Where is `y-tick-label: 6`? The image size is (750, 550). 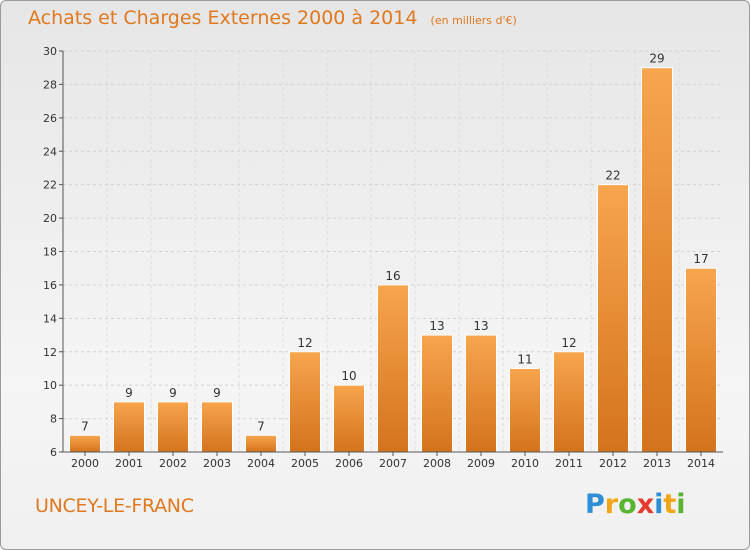
y-tick-label: 6 is located at coordinates (53, 452).